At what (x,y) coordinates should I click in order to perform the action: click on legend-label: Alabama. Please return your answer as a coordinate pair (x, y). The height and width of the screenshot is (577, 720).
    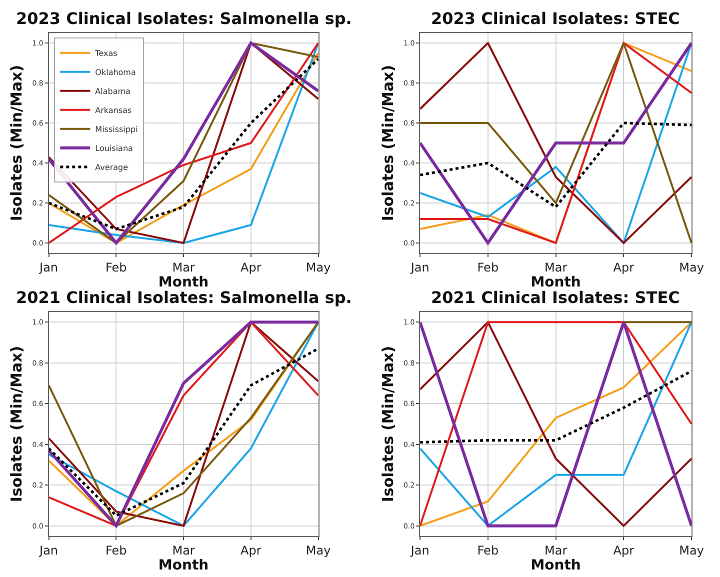
    Looking at the image, I should click on (113, 91).